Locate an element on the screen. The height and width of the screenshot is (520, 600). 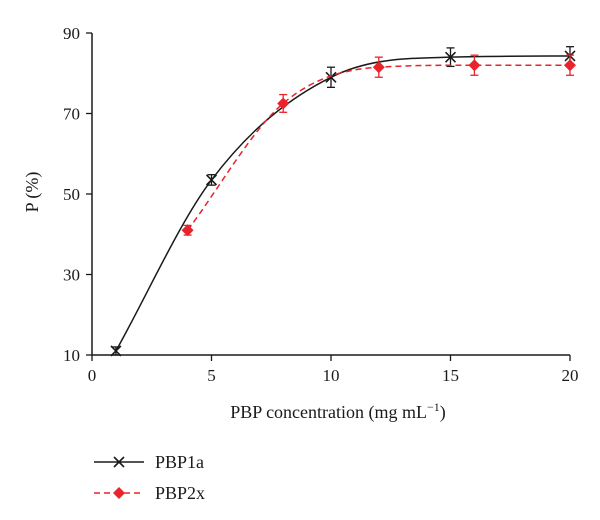
x-axis-label-close: ) is located at coordinates (443, 412).